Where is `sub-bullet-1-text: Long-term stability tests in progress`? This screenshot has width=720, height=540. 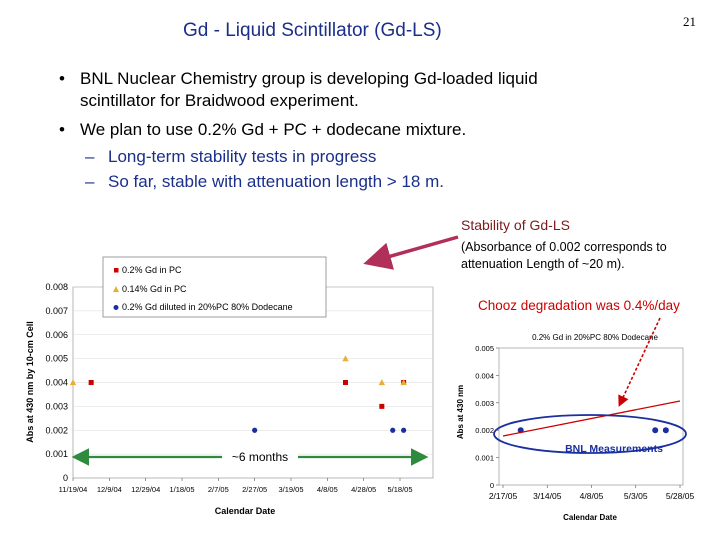 sub-bullet-1-text: Long-term stability tests in progress is located at coordinates (242, 156).